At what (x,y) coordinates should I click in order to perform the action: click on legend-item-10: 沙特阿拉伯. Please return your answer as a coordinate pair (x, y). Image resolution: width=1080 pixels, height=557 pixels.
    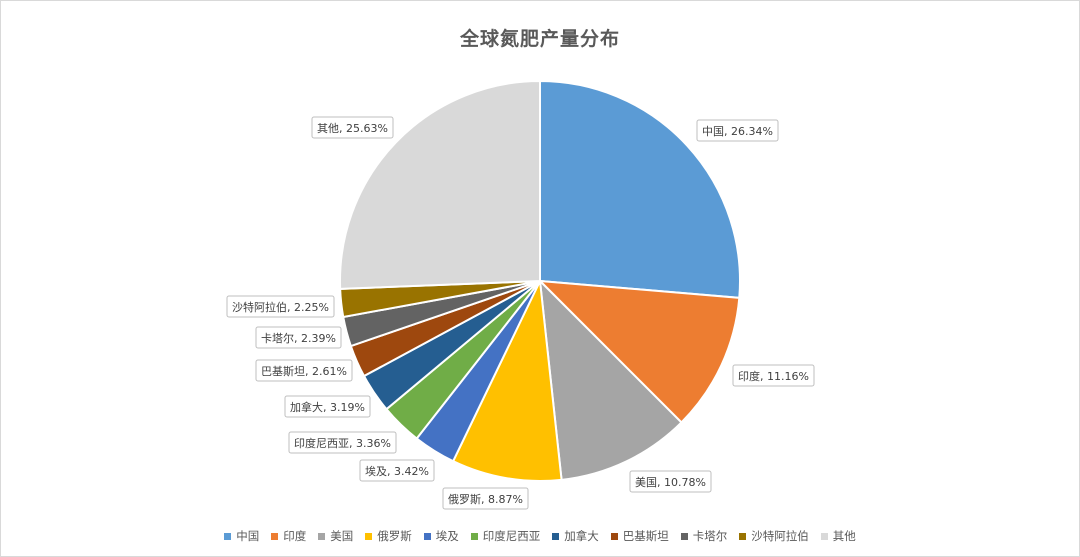
    Looking at the image, I should click on (774, 536).